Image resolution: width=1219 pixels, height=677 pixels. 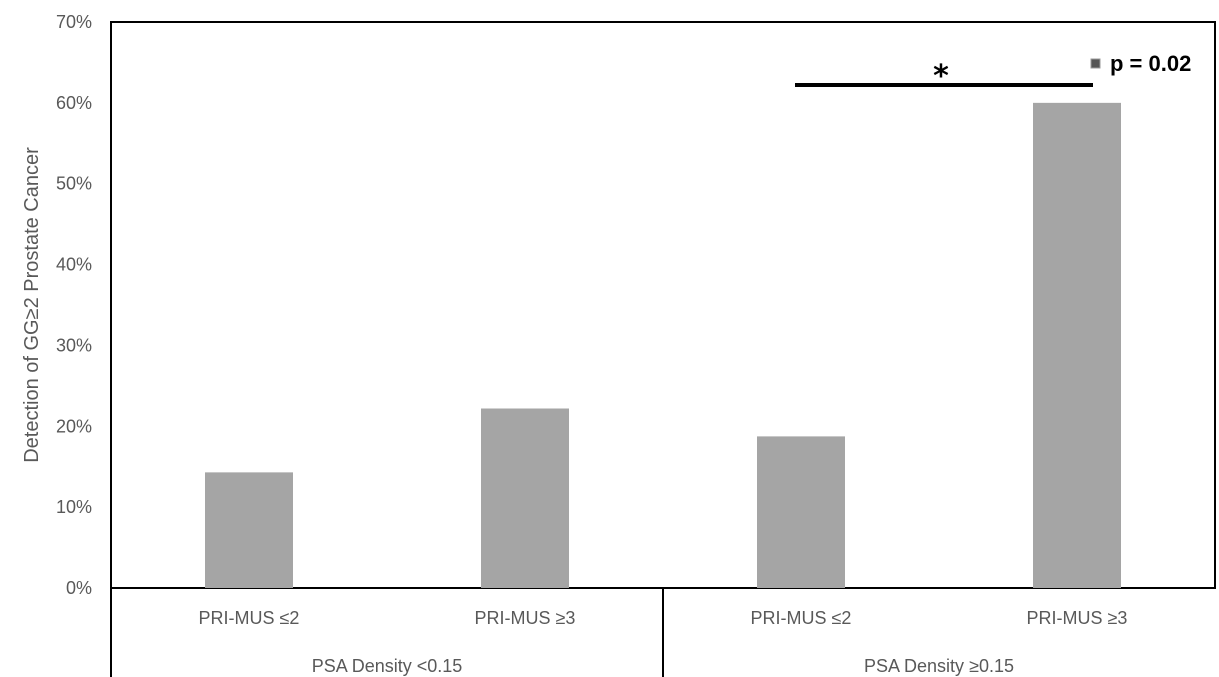 I want to click on significance-marker-icon, so click(x=1095, y=63).